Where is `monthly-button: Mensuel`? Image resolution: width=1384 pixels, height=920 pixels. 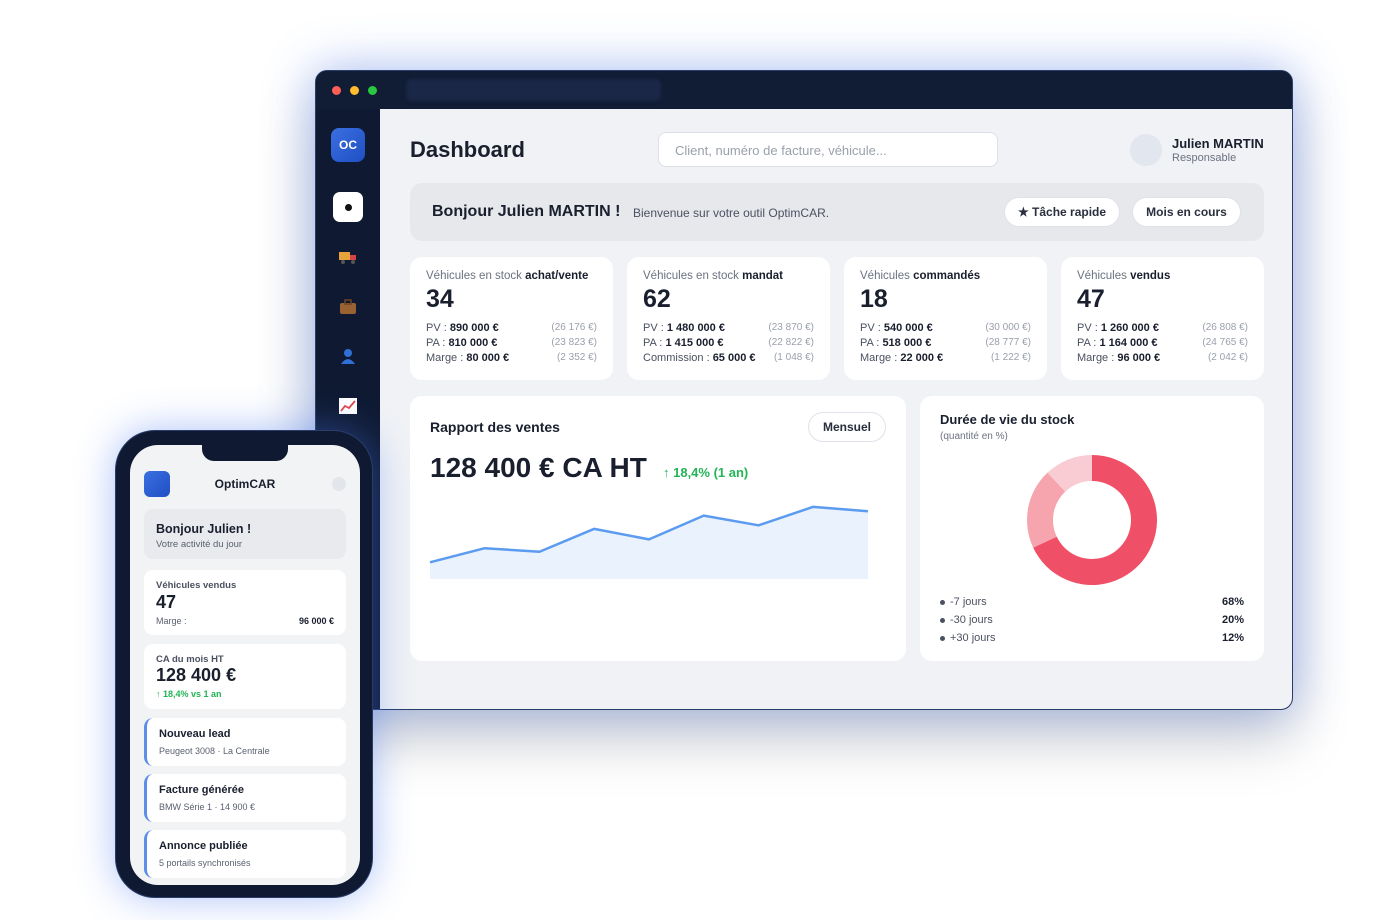
monthly-button: Mensuel is located at coordinates (847, 427).